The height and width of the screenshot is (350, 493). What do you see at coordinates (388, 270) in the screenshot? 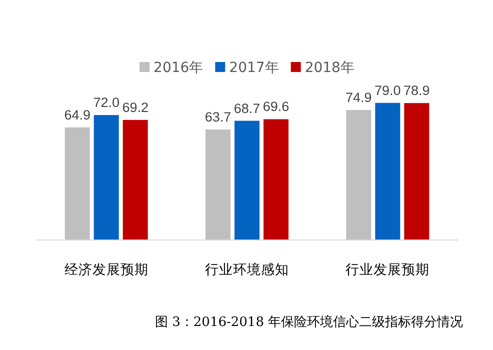
I see `x-tick-label: 行业发展预期` at bounding box center [388, 270].